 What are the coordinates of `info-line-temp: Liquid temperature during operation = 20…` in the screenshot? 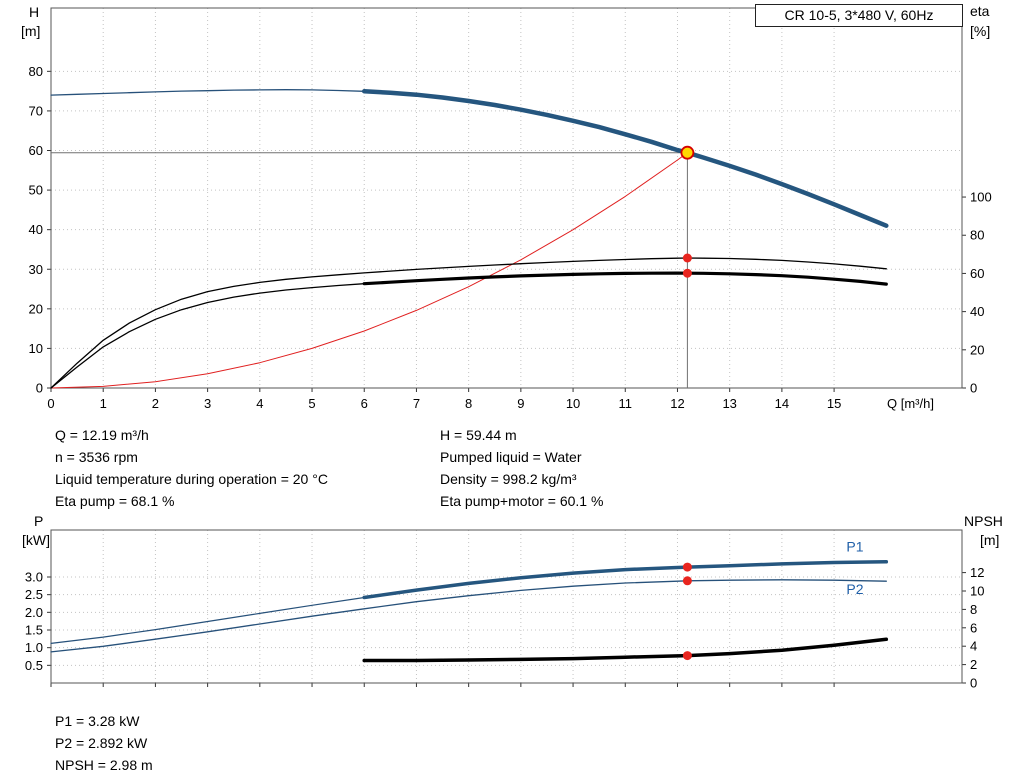 It's located at (191, 479).